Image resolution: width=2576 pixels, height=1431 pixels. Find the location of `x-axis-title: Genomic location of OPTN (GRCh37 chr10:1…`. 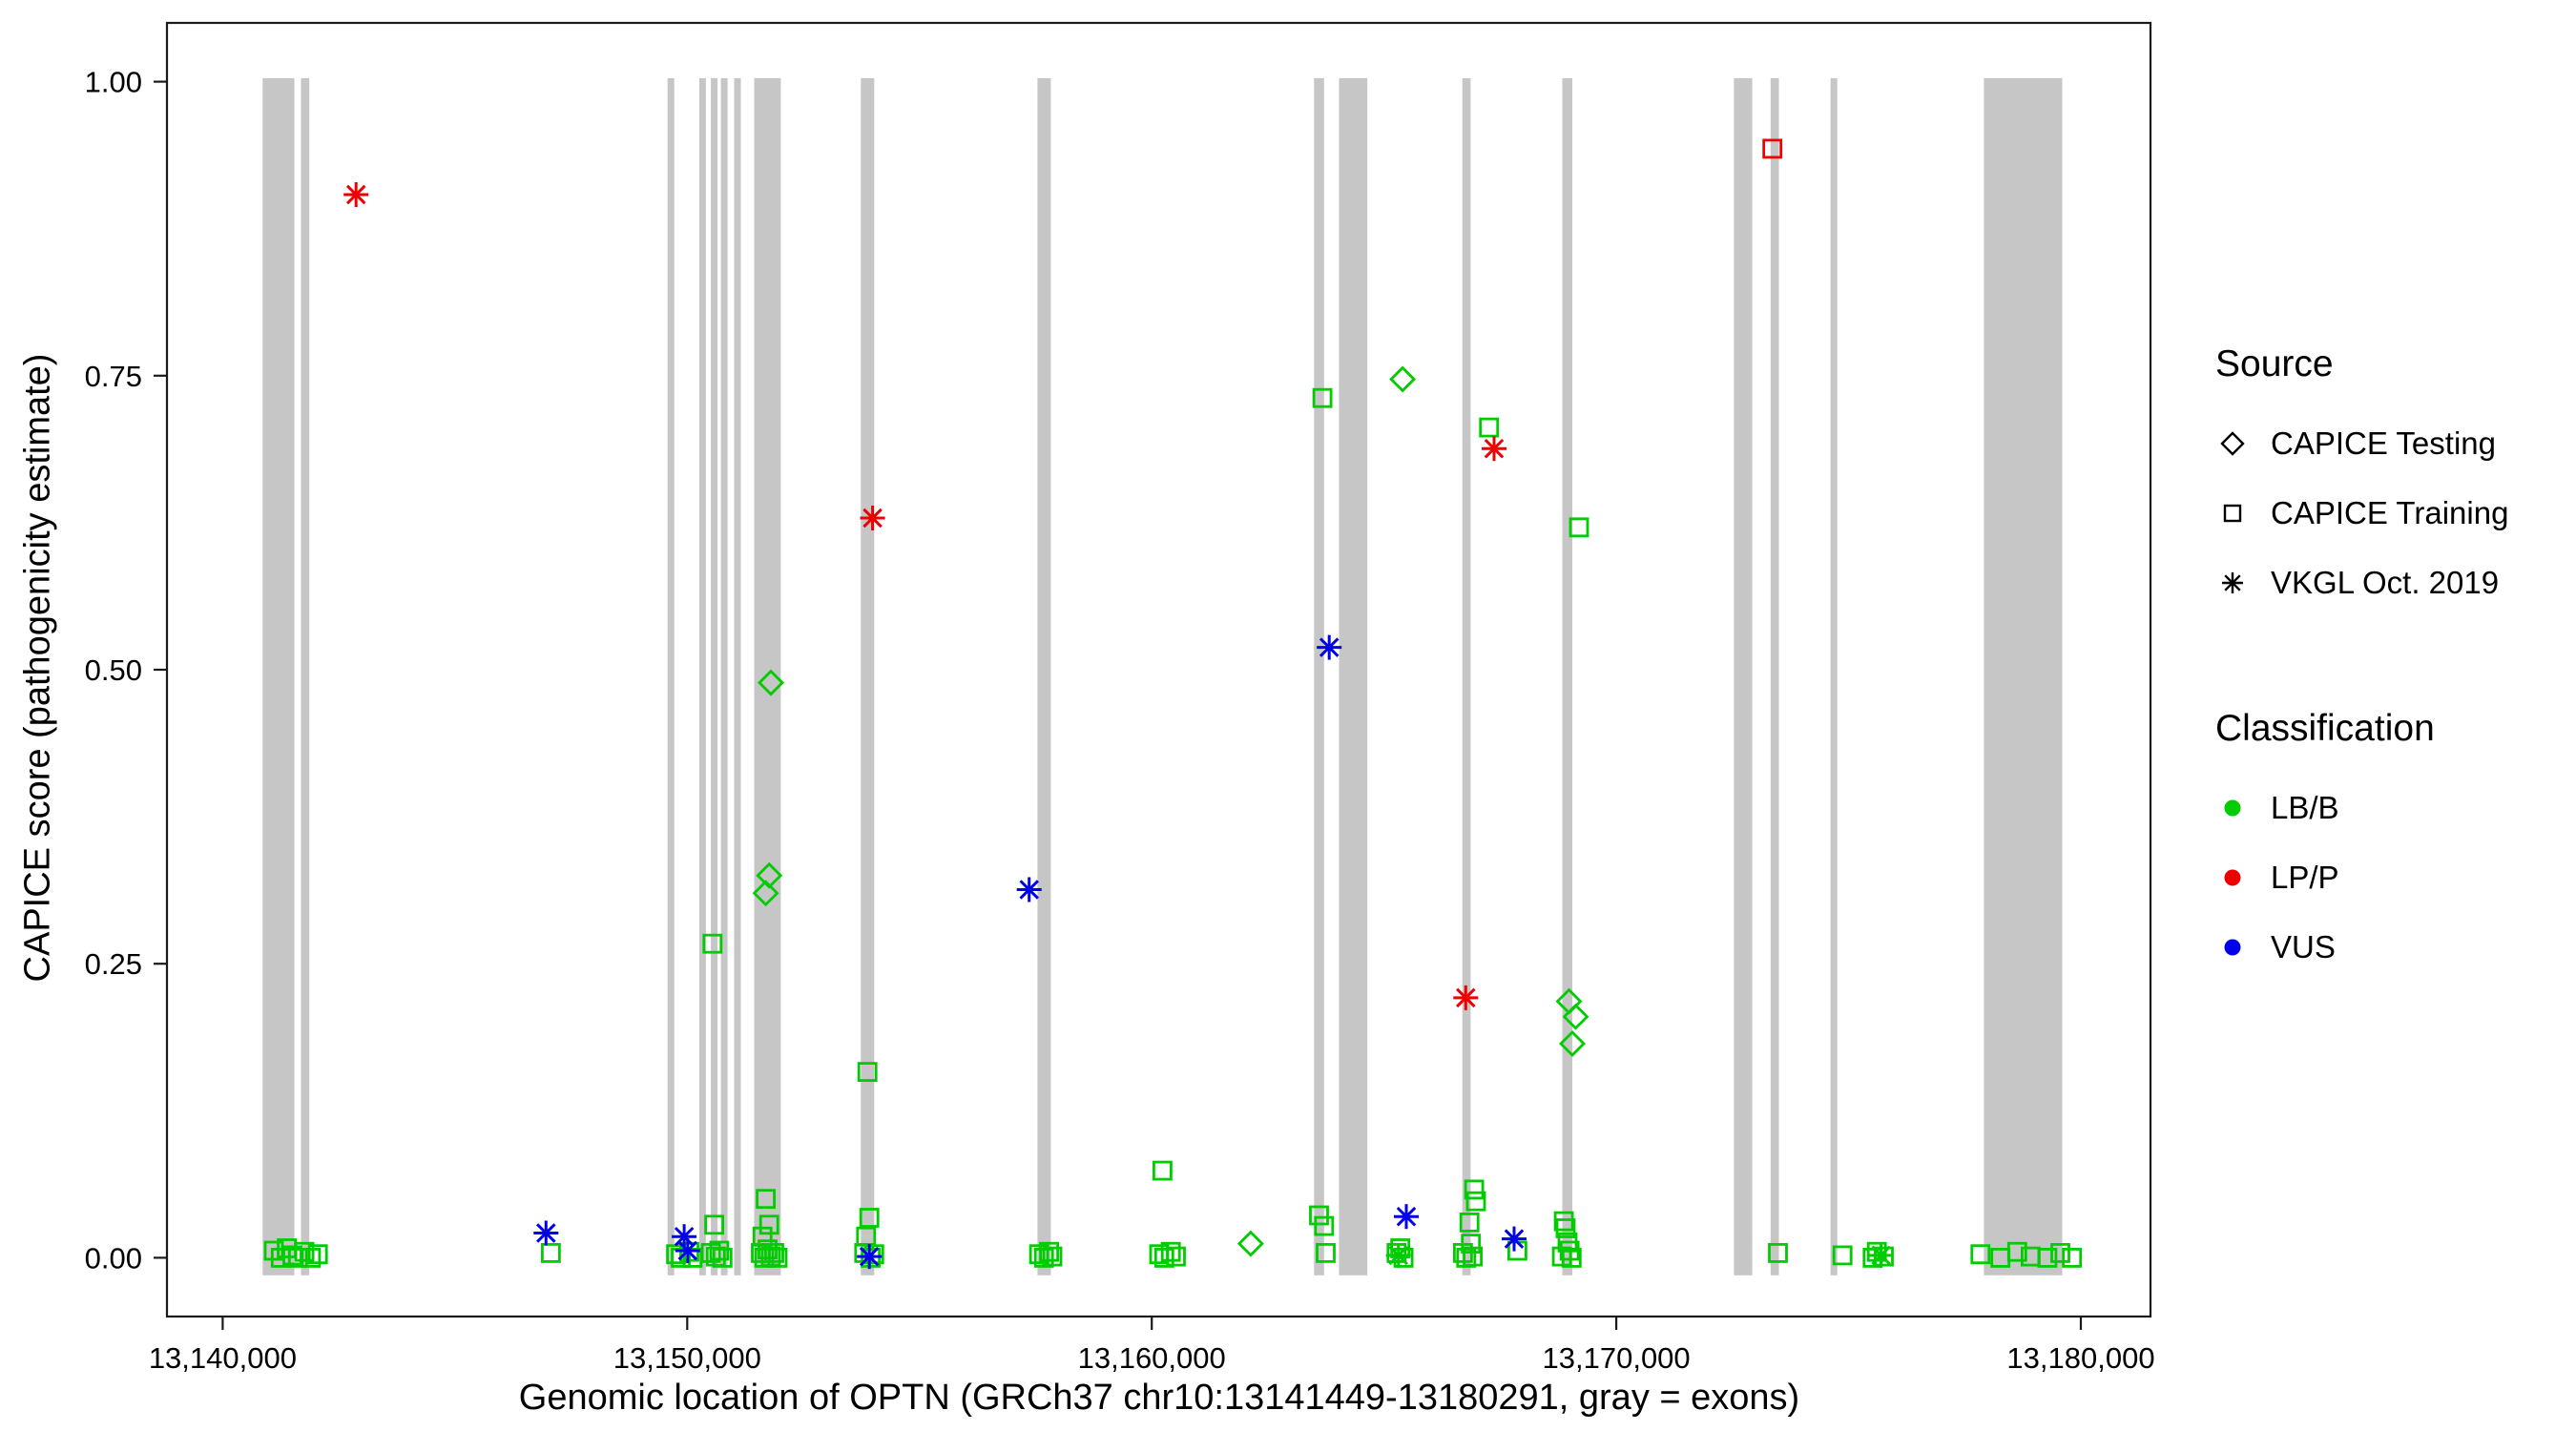

x-axis-title: Genomic location of OPTN (GRCh37 chr10:1… is located at coordinates (1159, 1398).